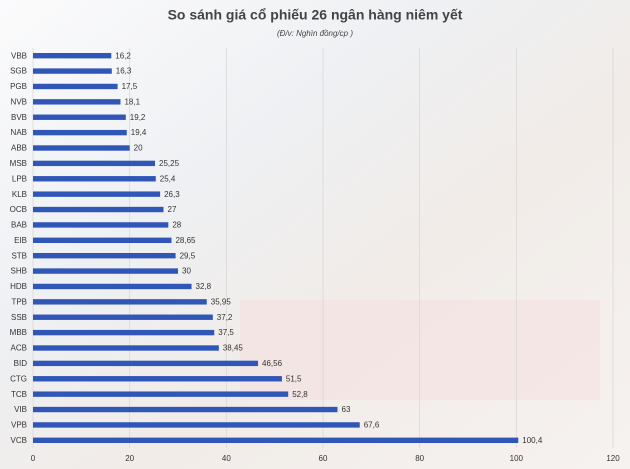 This screenshot has width=630, height=469. I want to click on y-tick-label: CTG, so click(18, 378).